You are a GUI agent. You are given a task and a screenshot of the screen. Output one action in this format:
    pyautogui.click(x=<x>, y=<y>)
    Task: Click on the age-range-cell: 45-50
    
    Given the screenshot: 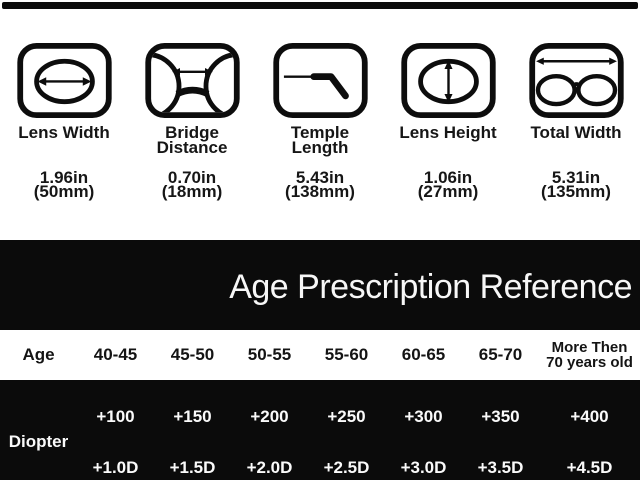 What is the action you would take?
    pyautogui.click(x=192, y=354)
    